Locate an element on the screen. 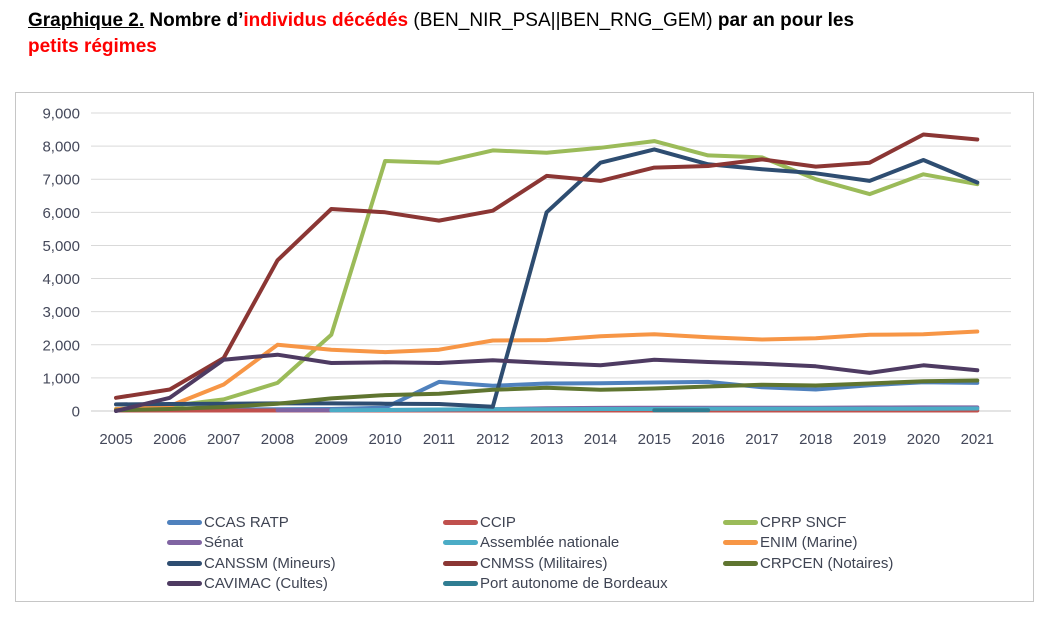 This screenshot has height=625, width=1047. x-tick-label: 2010 is located at coordinates (384, 439).